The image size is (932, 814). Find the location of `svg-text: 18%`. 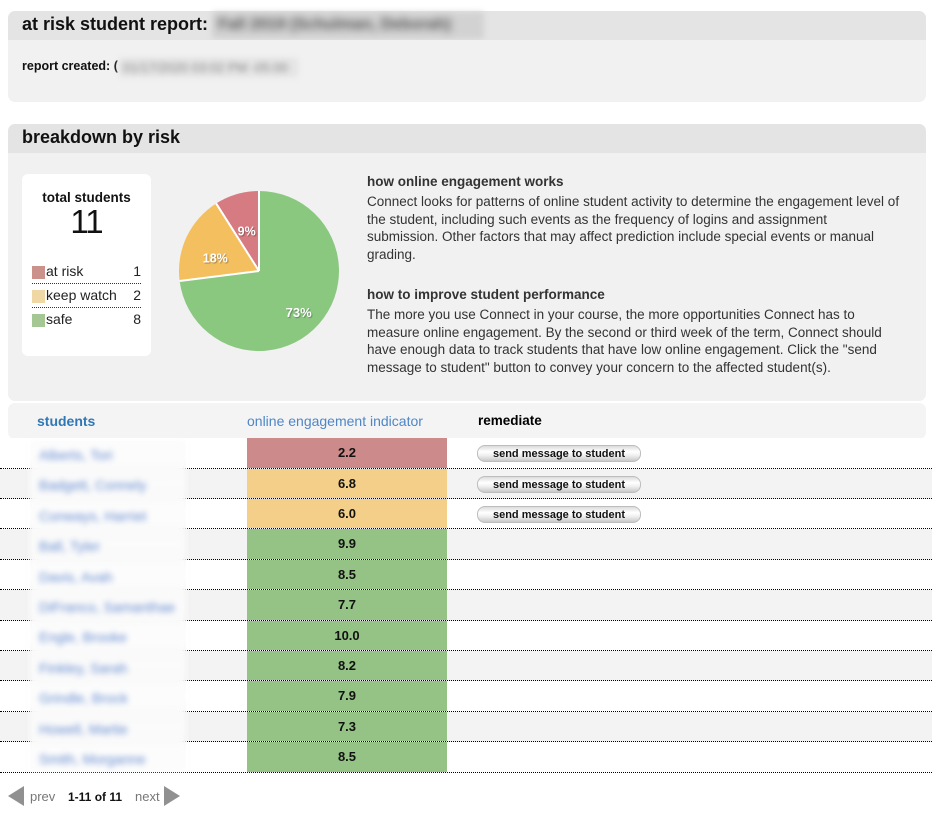

svg-text: 18% is located at coordinates (215, 259).